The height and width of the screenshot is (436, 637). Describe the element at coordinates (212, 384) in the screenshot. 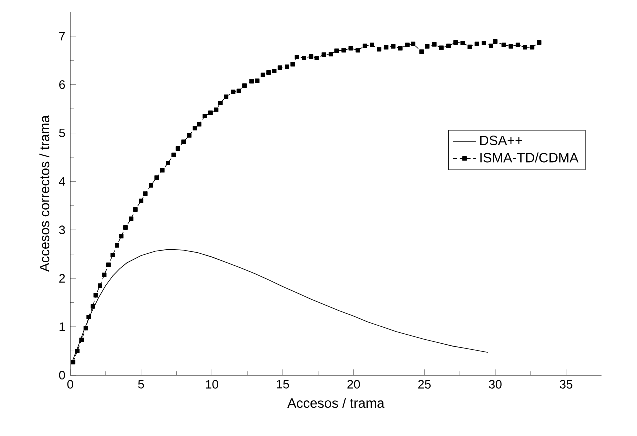

I see `x-tick-label: 10` at that location.